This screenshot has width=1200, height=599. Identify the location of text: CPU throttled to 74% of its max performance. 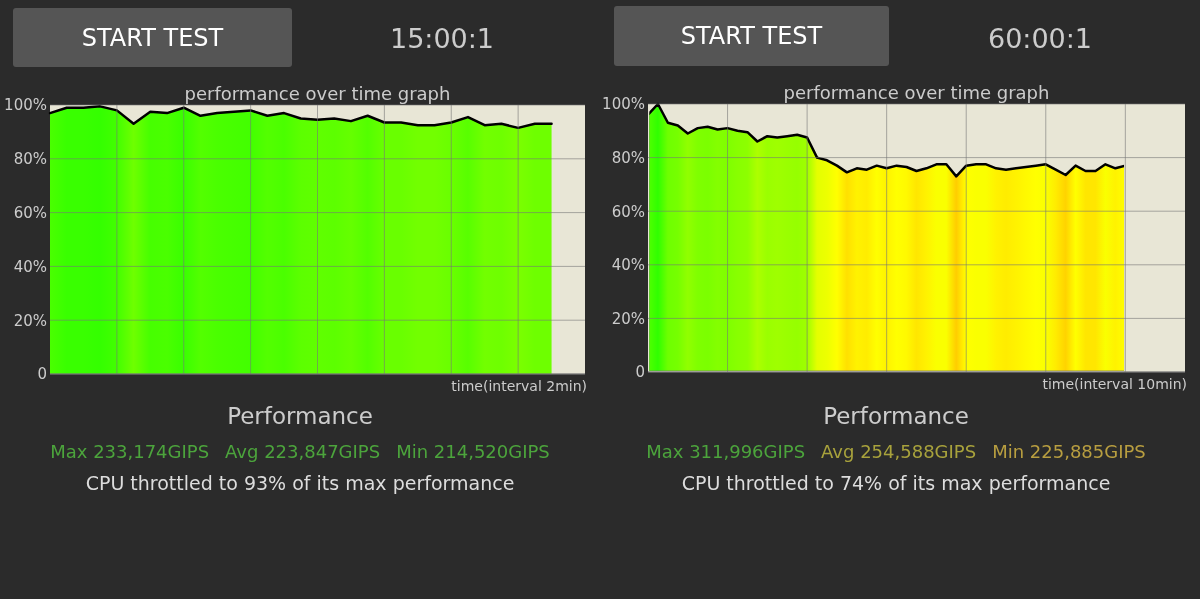
(896, 483).